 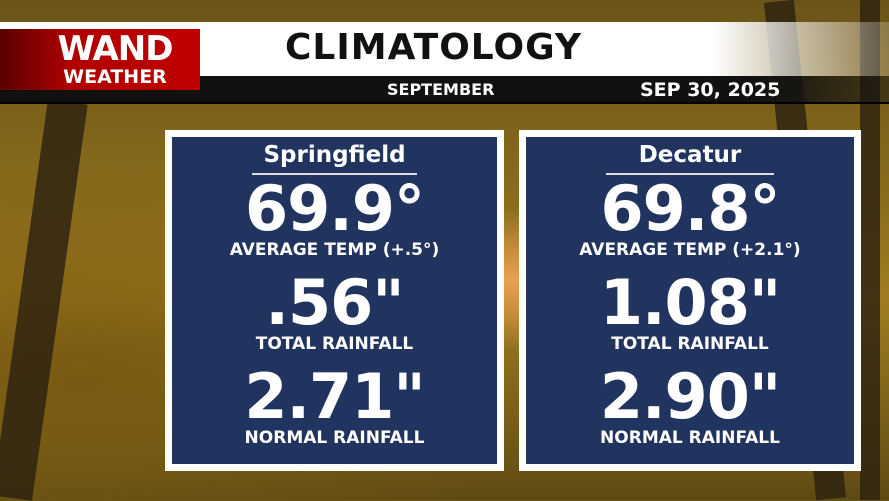 I want to click on total-rain-value: .56", so click(x=334, y=302).